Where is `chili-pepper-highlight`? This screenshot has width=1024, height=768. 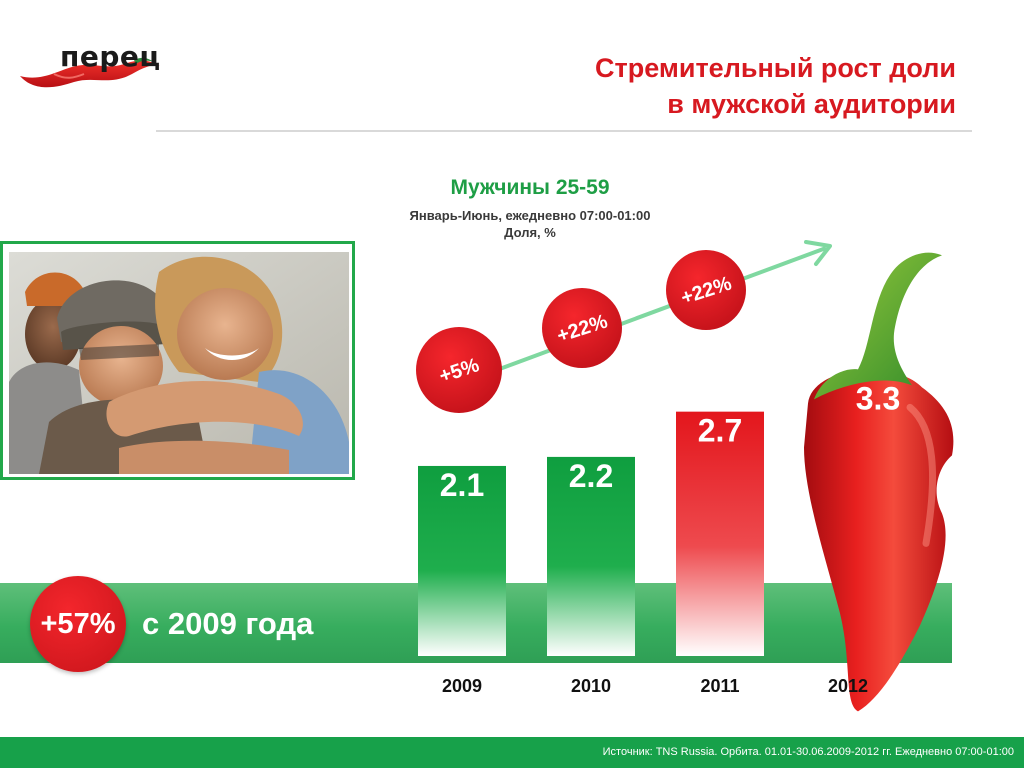
chili-pepper-highlight is located at coordinates (921, 475).